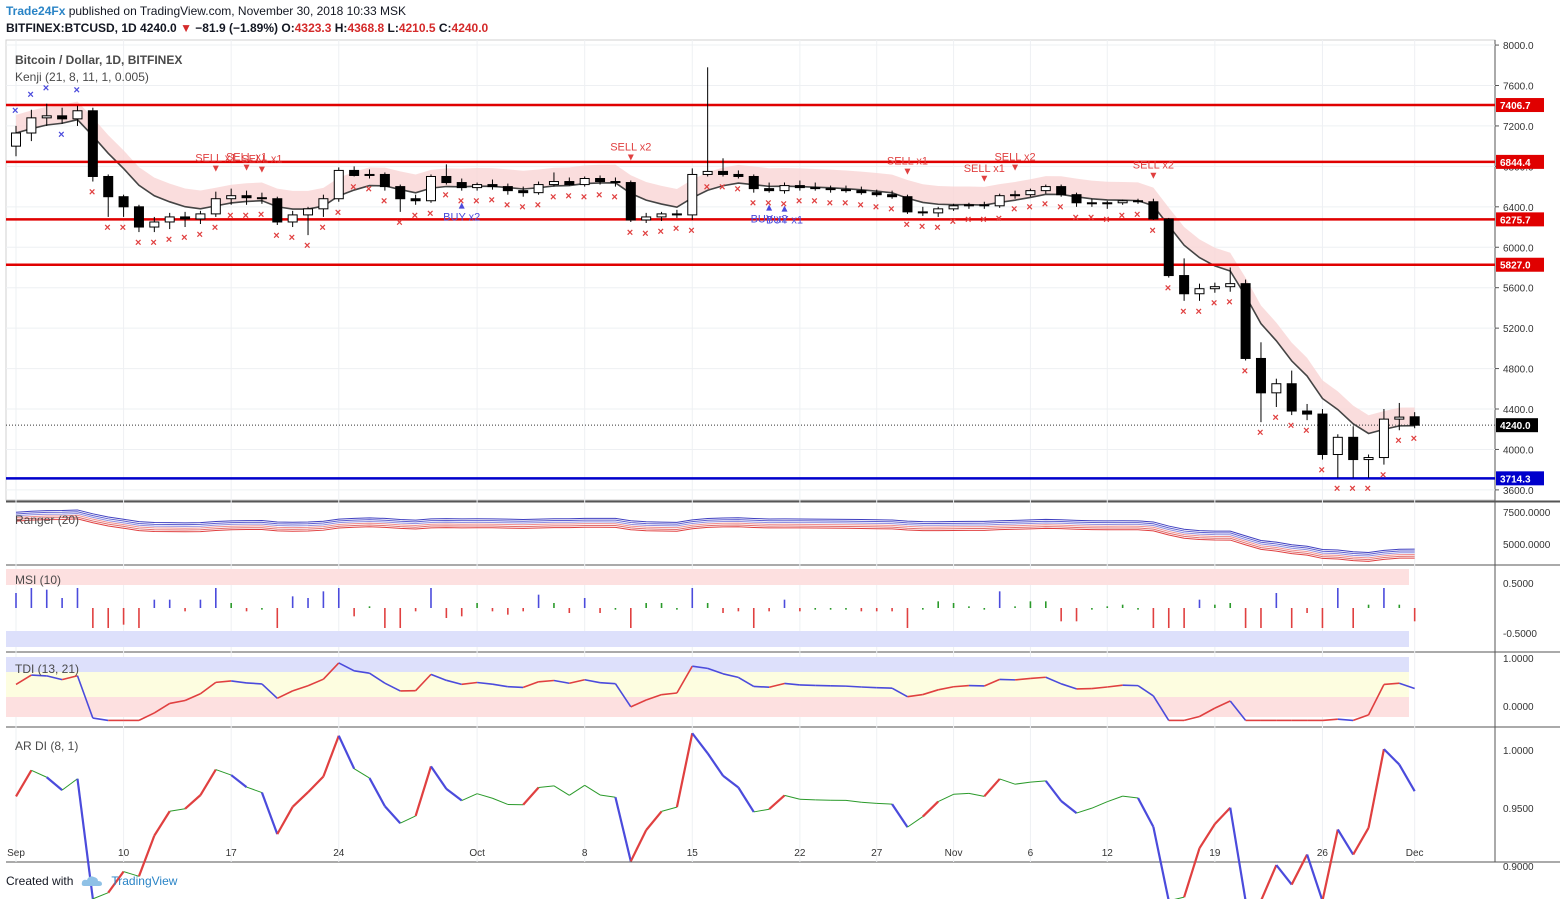 The width and height of the screenshot is (1565, 899). What do you see at coordinates (1515, 266) in the screenshot?
I see `level-label: 5827.0` at bounding box center [1515, 266].